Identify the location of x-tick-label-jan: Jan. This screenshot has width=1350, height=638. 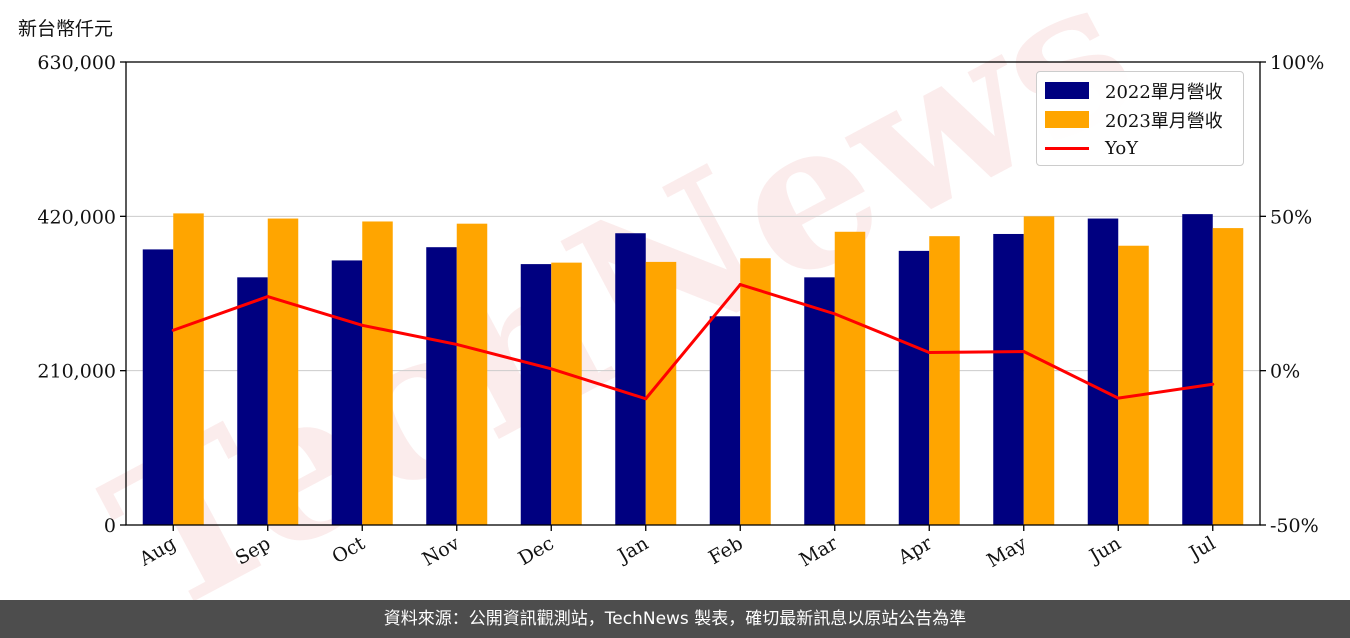
(633, 550).